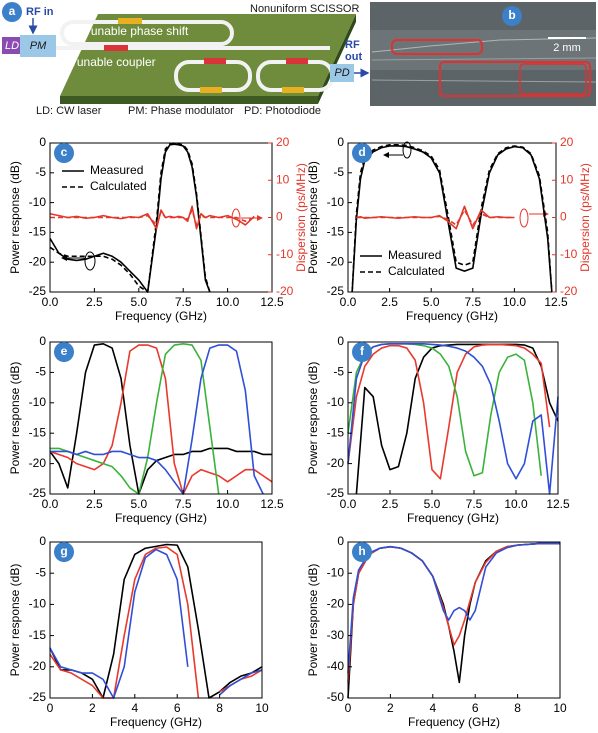  I want to click on panel-letter: a, so click(12, 11).